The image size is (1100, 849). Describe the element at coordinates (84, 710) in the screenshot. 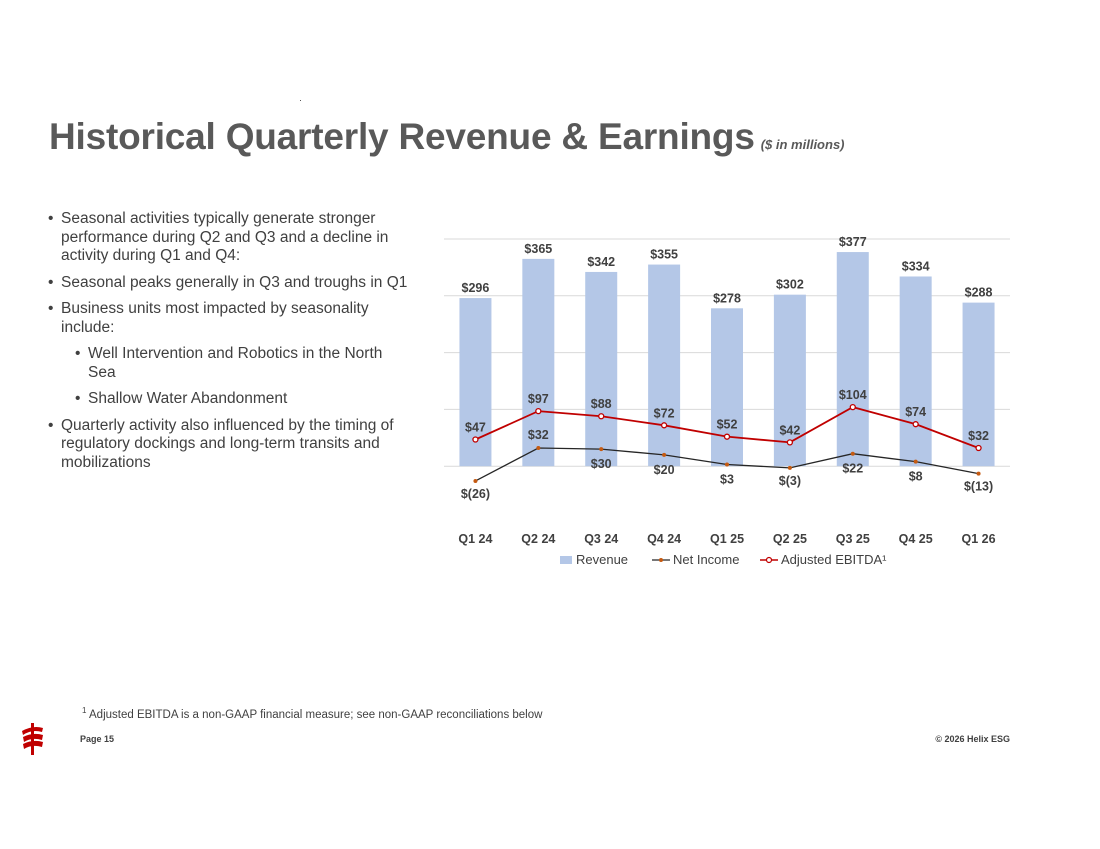

I see `footnote-mark: 1` at that location.